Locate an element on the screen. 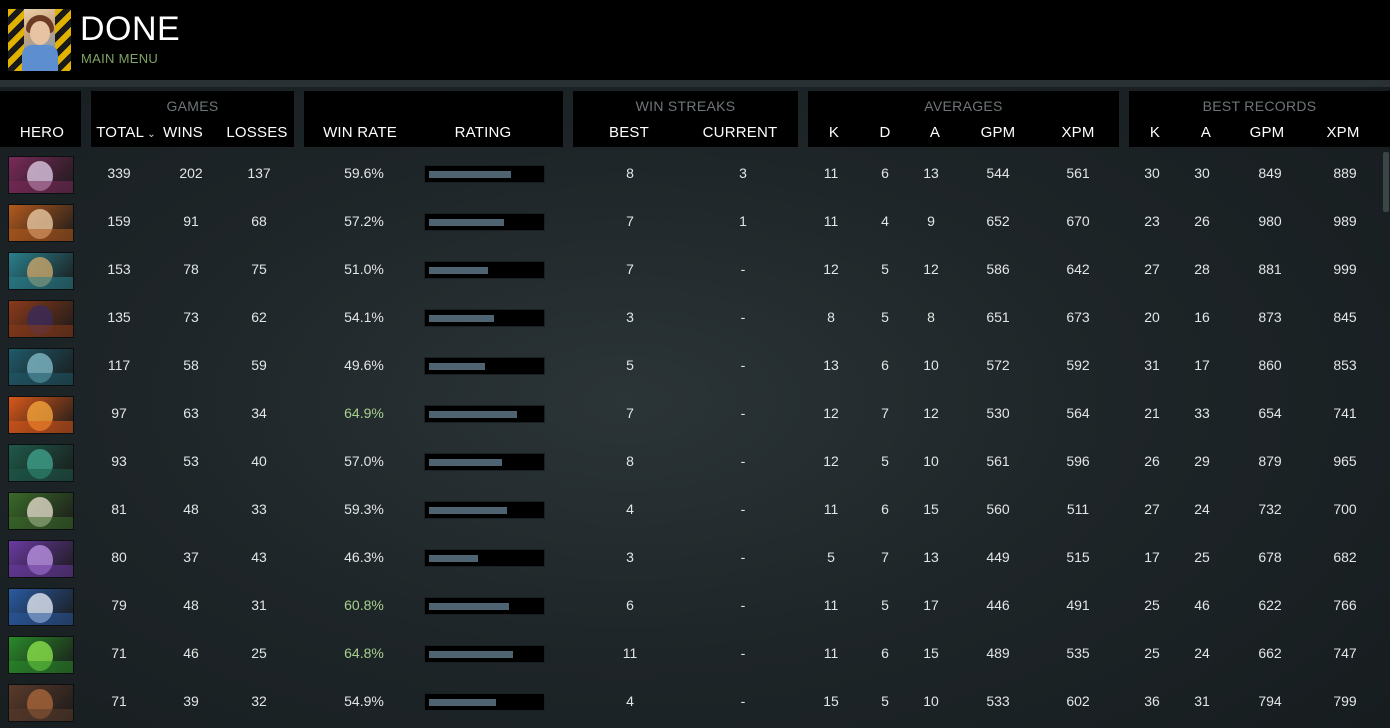 The height and width of the screenshot is (728, 1390). table-row: 339 202 137 59.6% 8 3 11 6 13 544 561 30 30 849 889 is located at coordinates (690, 174).